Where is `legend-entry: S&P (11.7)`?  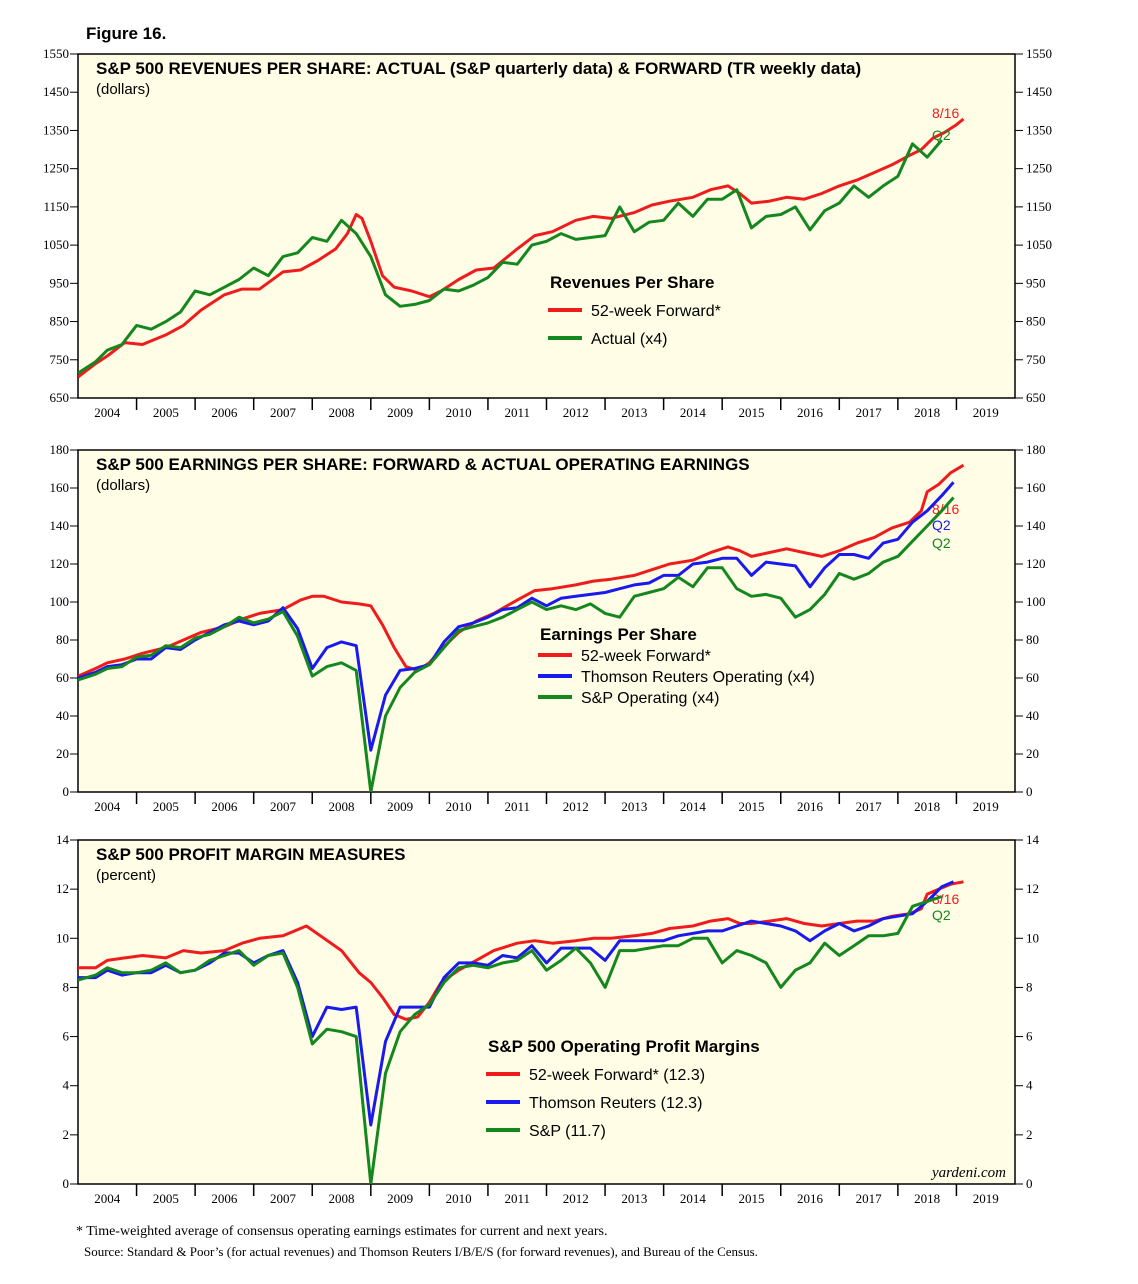 legend-entry: S&P (11.7) is located at coordinates (567, 1131).